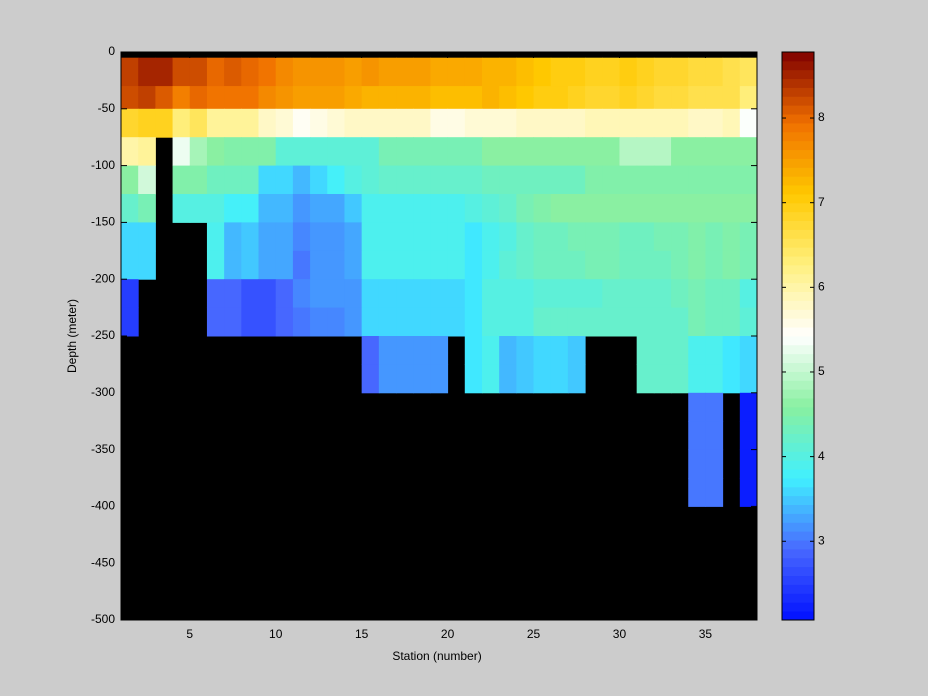  I want to click on x-tick-label: 10, so click(276, 634).